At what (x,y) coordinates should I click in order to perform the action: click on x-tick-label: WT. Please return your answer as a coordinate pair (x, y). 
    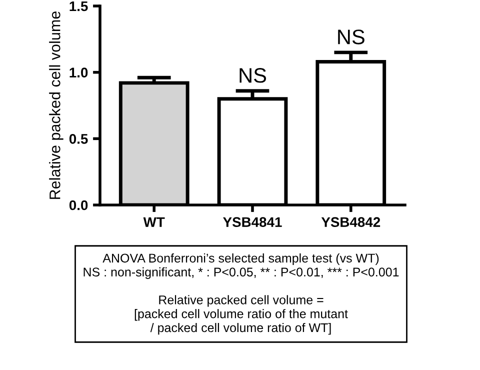
    Looking at the image, I should click on (154, 222).